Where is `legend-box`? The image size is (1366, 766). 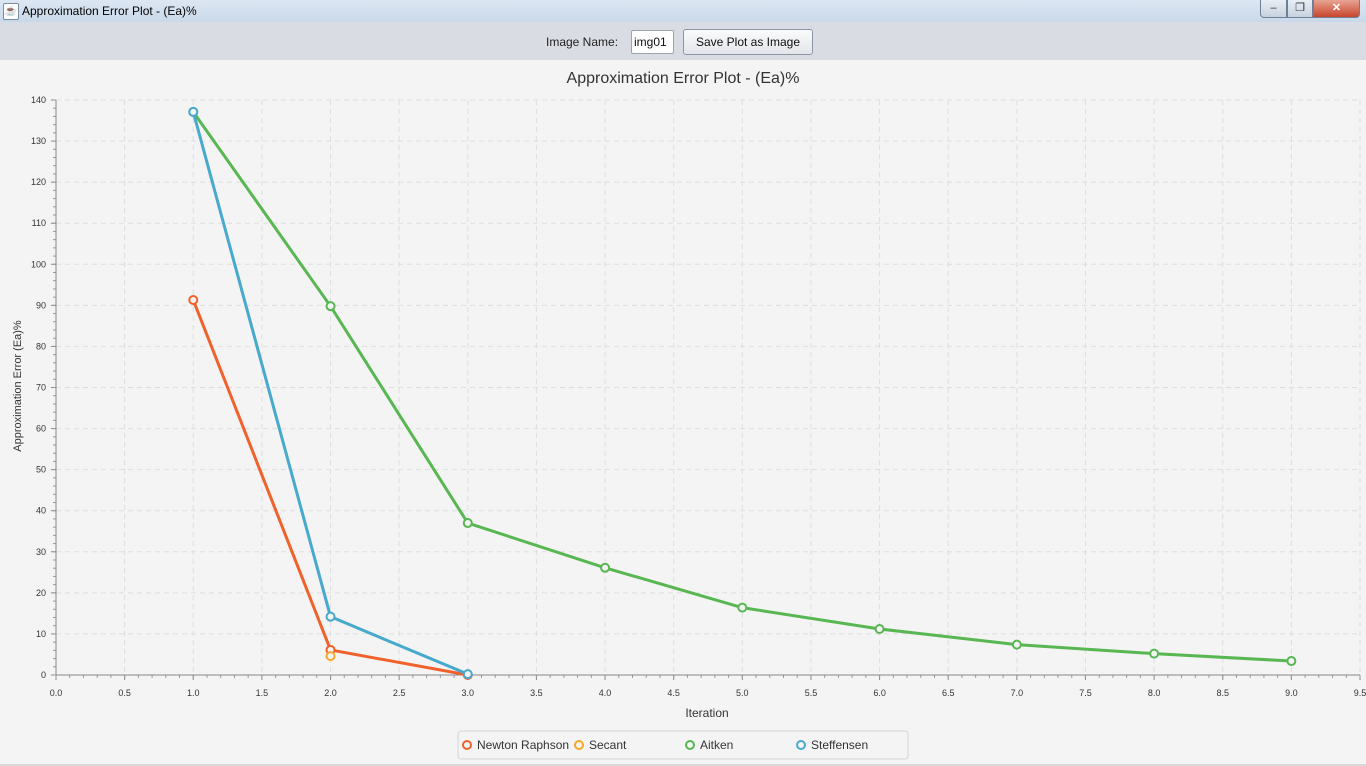 legend-box is located at coordinates (683, 745).